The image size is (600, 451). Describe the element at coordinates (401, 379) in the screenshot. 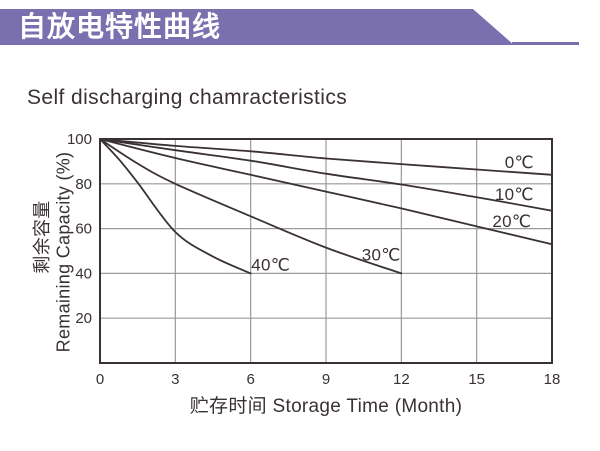

I see `x-tick-label: 12` at that location.